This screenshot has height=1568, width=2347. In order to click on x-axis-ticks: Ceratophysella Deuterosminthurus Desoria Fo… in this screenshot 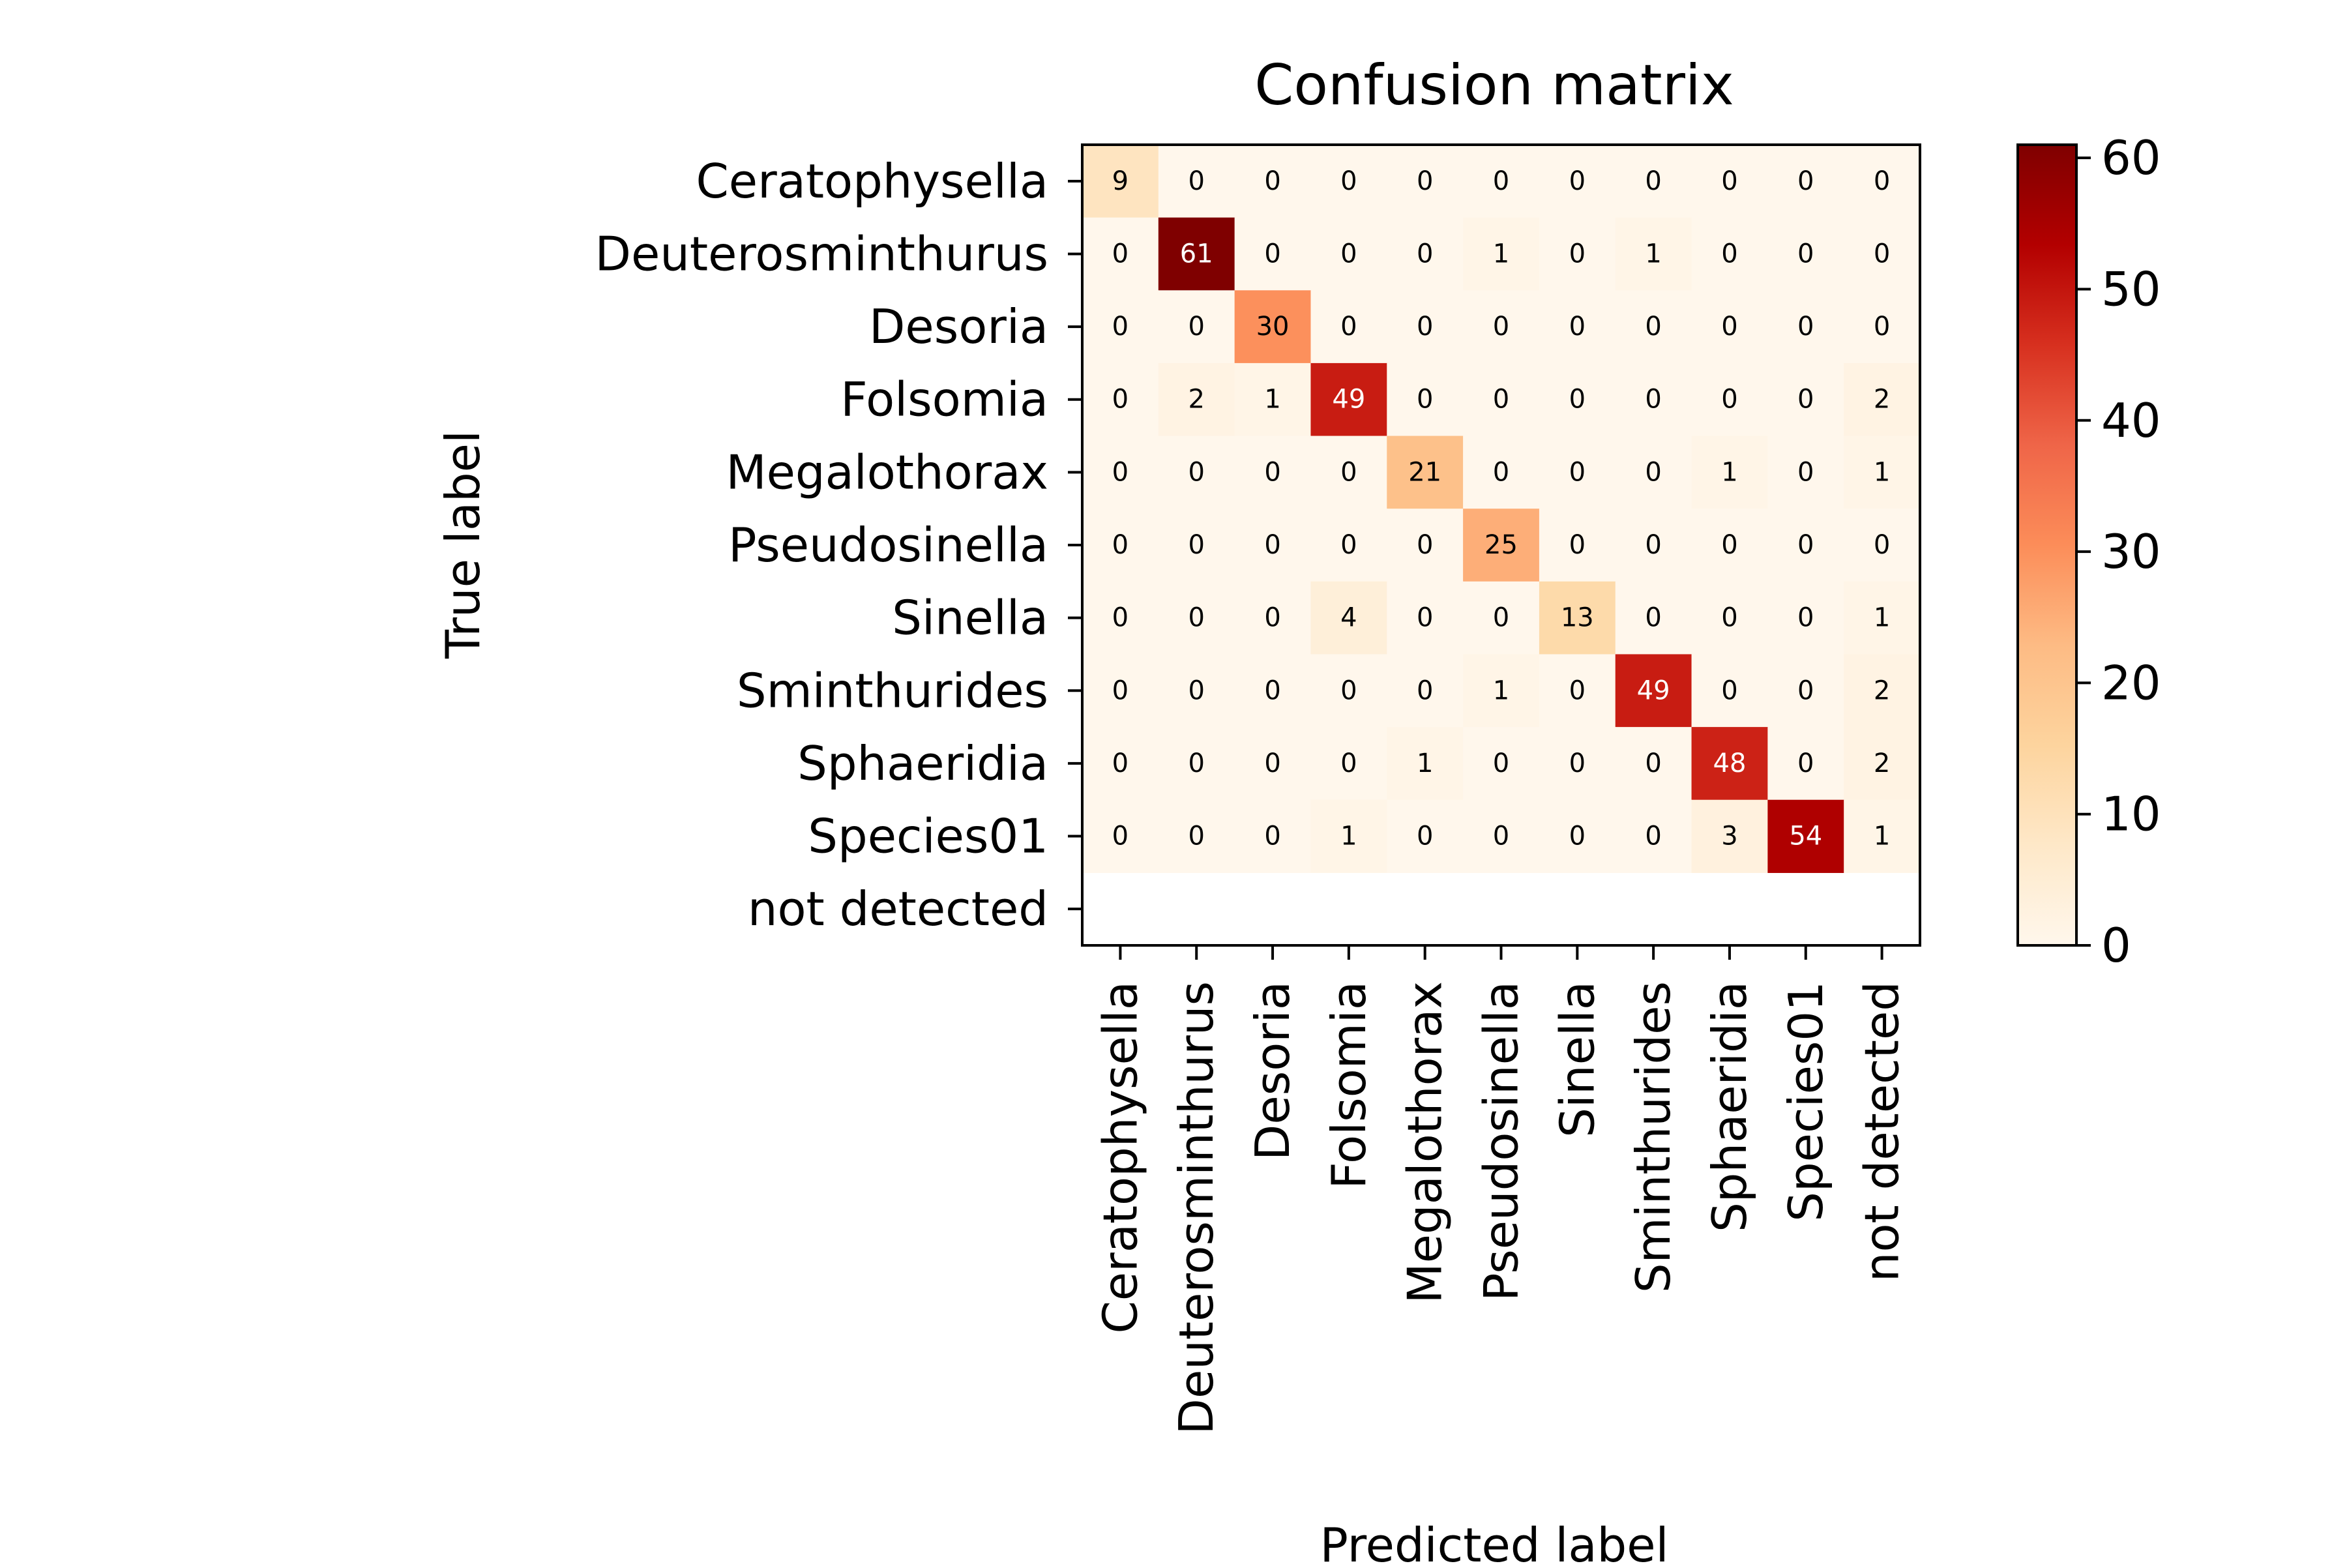, I will do `click(1502, 1190)`.